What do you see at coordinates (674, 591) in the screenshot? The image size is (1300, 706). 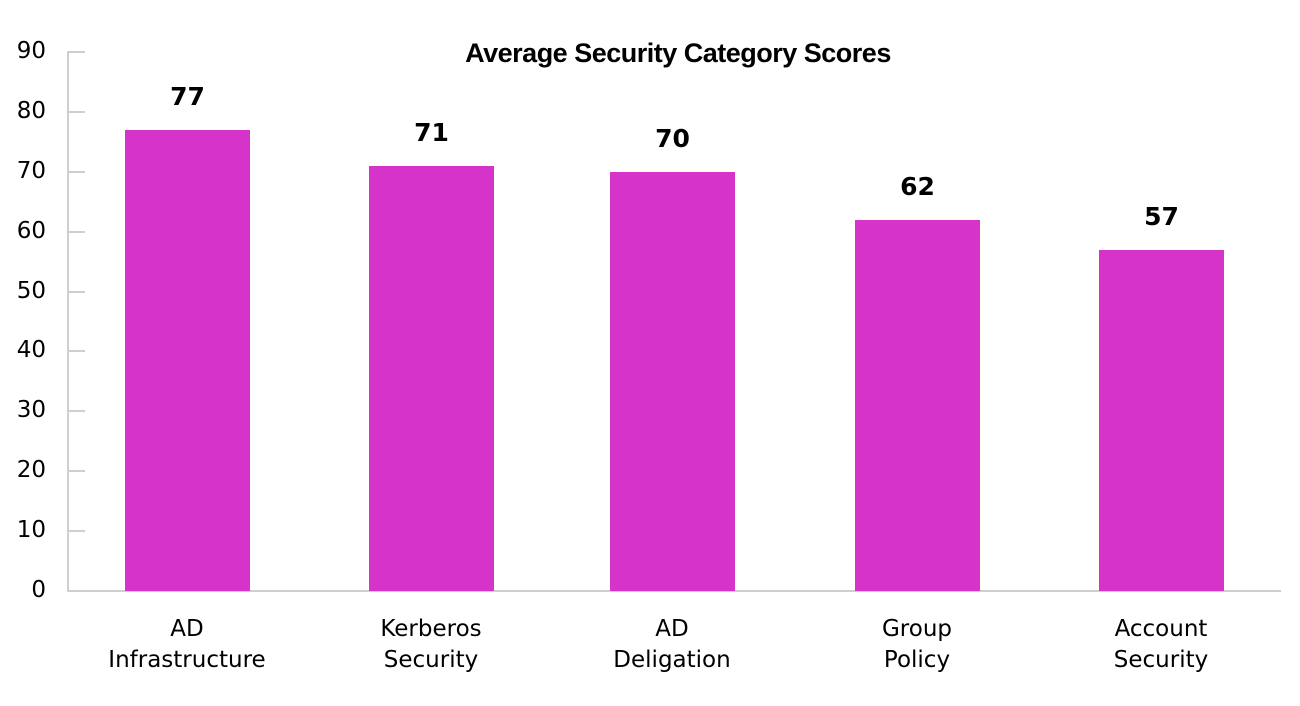 I see `x-axis-line` at bounding box center [674, 591].